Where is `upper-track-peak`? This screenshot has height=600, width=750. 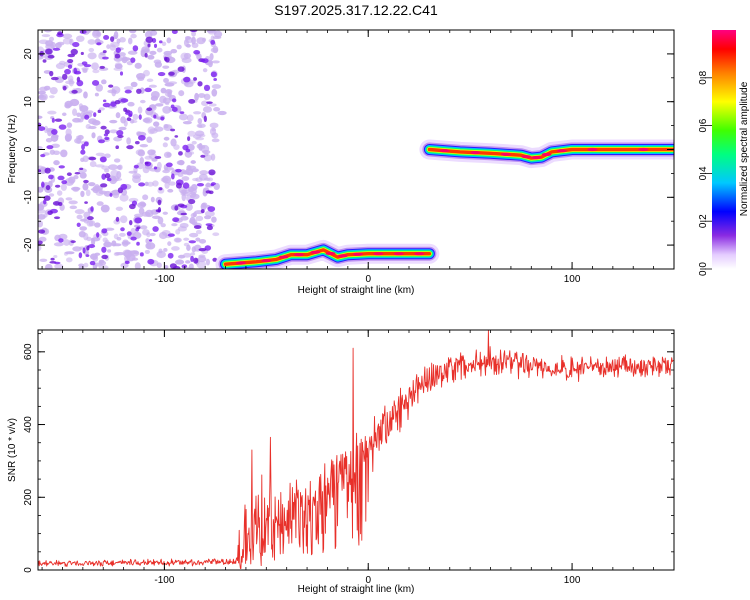 upper-track-peak is located at coordinates (475, 153).